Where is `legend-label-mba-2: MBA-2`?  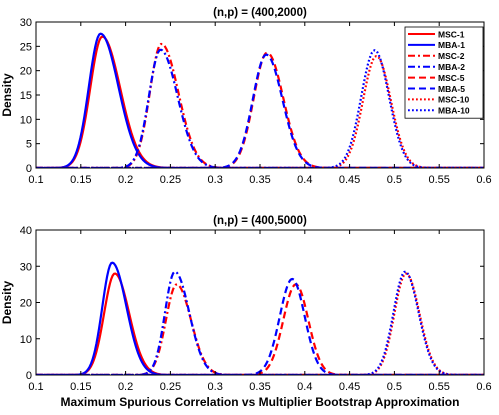
legend-label-mba-2: MBA-2 is located at coordinates (451, 67).